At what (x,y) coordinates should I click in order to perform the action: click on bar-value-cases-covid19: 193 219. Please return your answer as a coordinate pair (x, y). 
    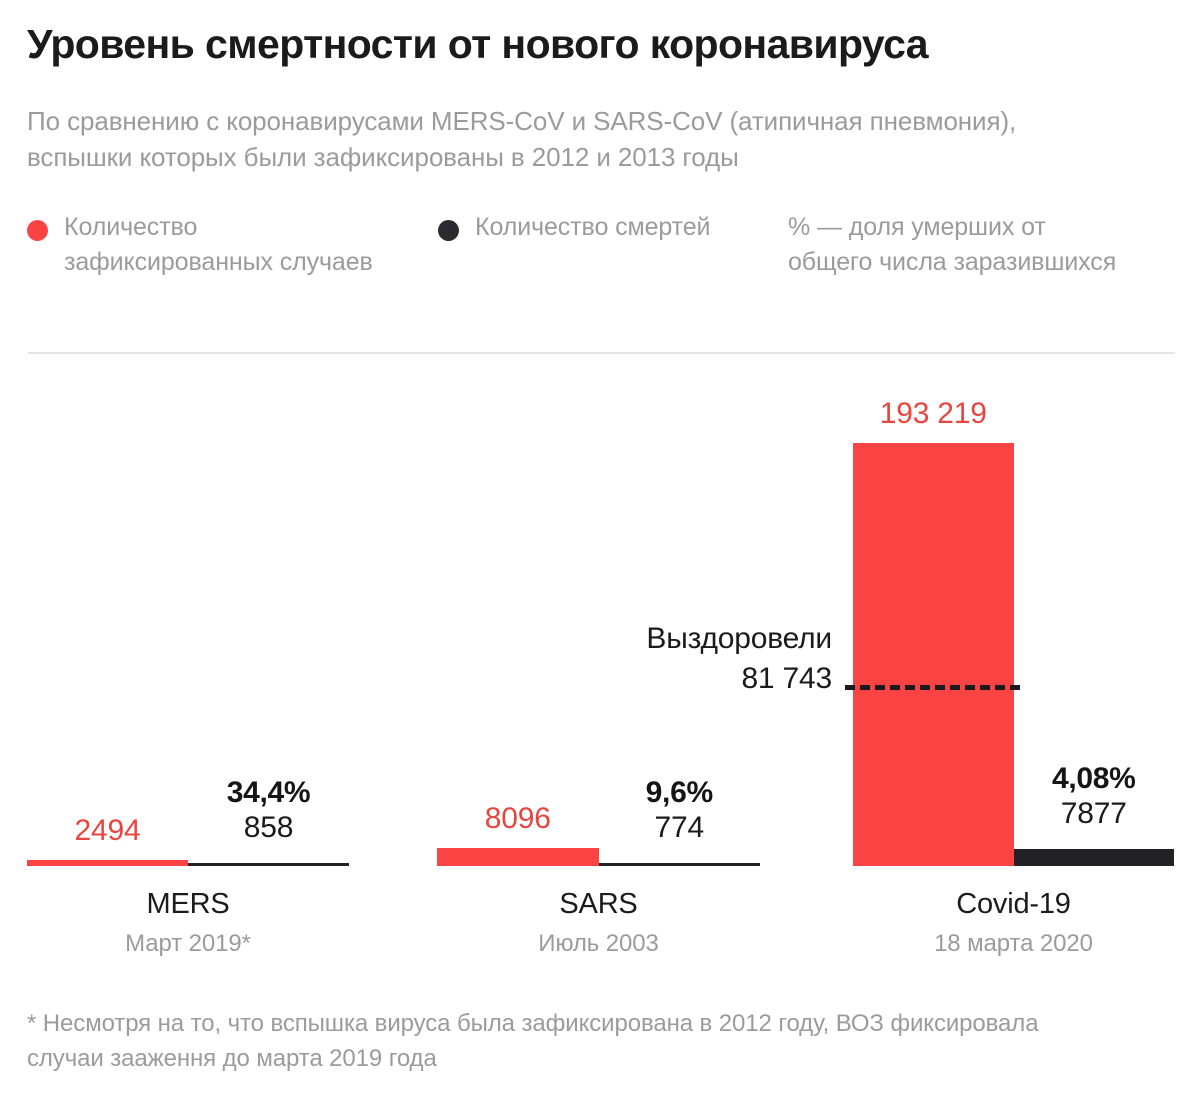
    Looking at the image, I should click on (933, 413).